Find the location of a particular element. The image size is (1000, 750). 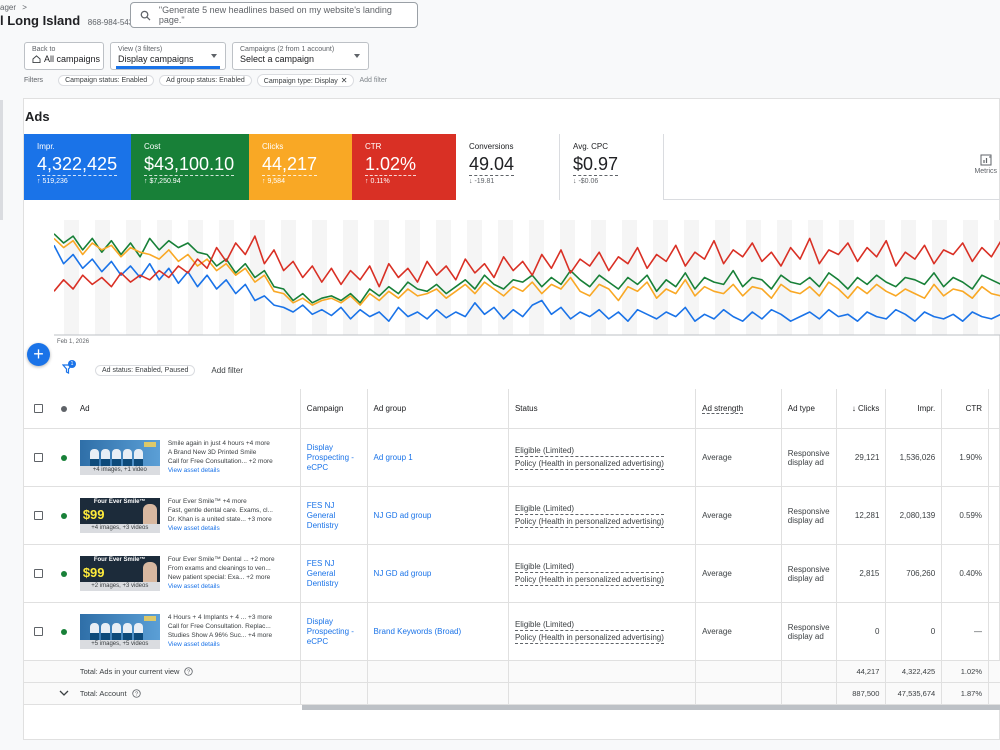

metrics-button-label: Metrics is located at coordinates (985, 171).